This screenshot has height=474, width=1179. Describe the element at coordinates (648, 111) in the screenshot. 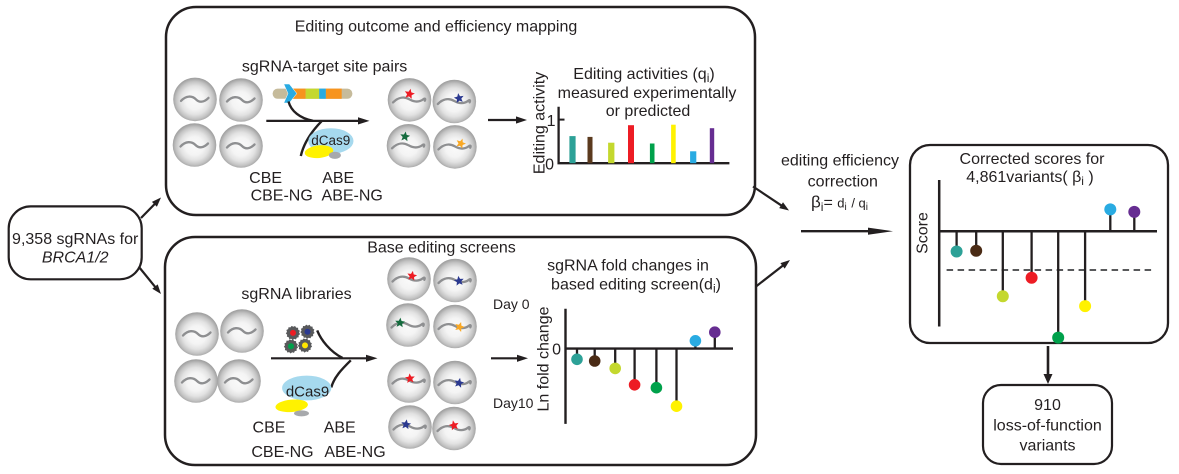

I see `svg-text: or predicted` at that location.